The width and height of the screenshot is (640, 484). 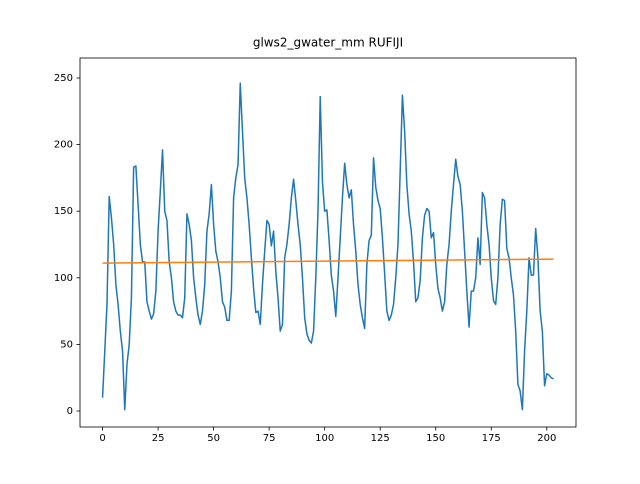 I want to click on x-tick-label: 0, so click(x=102, y=438).